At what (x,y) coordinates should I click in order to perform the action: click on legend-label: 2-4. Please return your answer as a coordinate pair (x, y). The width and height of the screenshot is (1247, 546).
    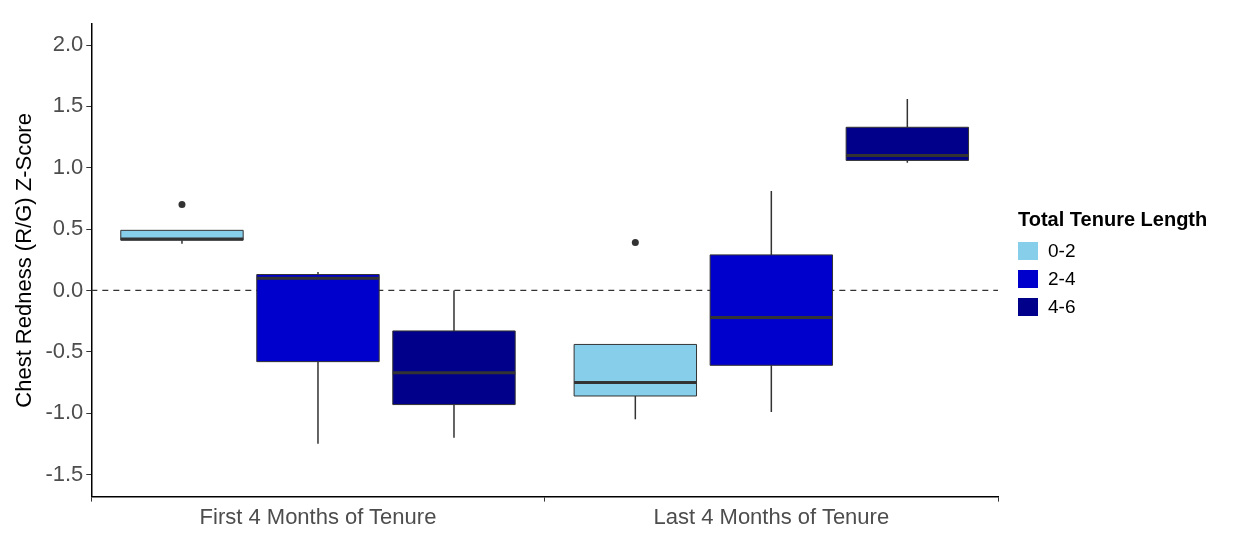
    Looking at the image, I should click on (1062, 279).